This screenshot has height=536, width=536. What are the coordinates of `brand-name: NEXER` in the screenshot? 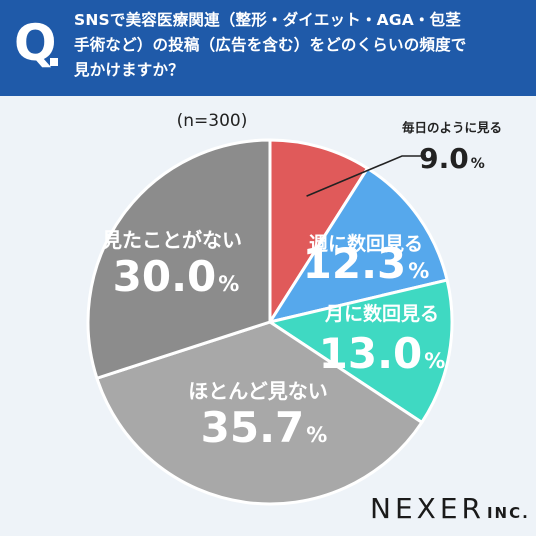 It's located at (427, 508).